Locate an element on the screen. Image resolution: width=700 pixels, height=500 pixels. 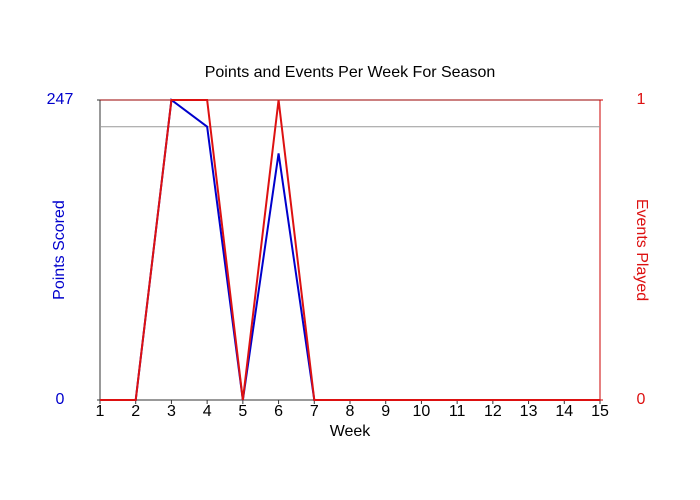
x-tick-label: 10 is located at coordinates (422, 411).